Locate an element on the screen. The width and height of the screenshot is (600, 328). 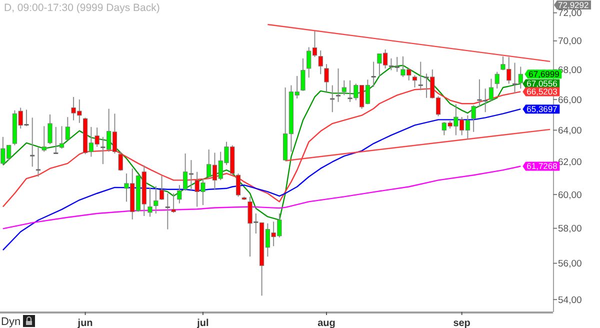
x-tick-label: jul is located at coordinates (203, 323).